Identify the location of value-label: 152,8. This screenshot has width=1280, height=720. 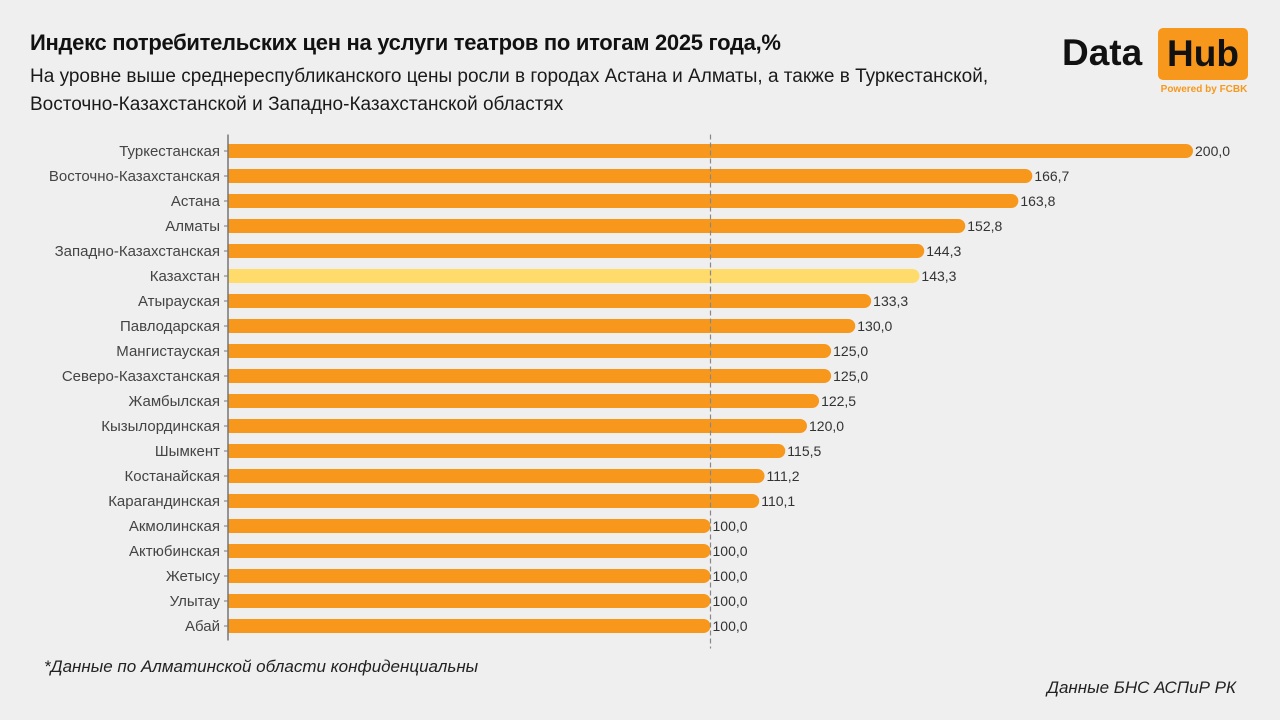
(984, 226).